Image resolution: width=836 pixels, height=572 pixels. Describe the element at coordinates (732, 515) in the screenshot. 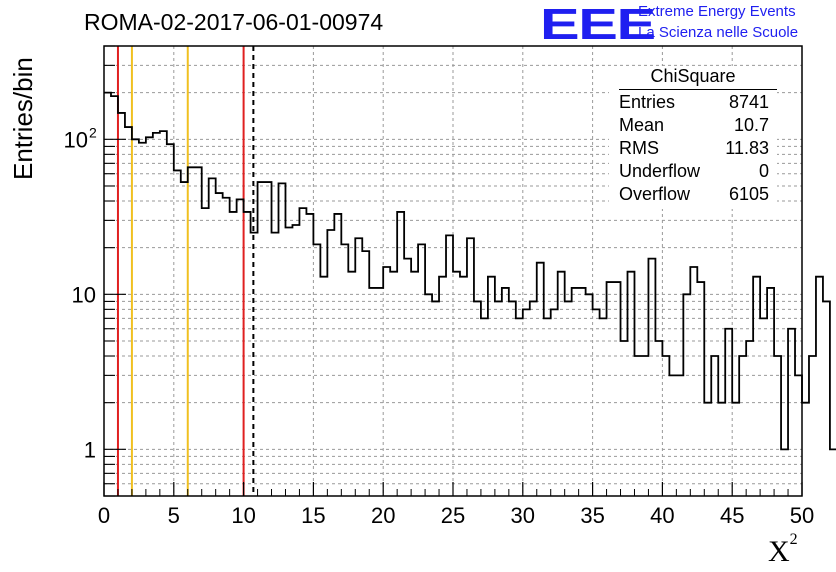

I see `x-tick-label: 45` at that location.